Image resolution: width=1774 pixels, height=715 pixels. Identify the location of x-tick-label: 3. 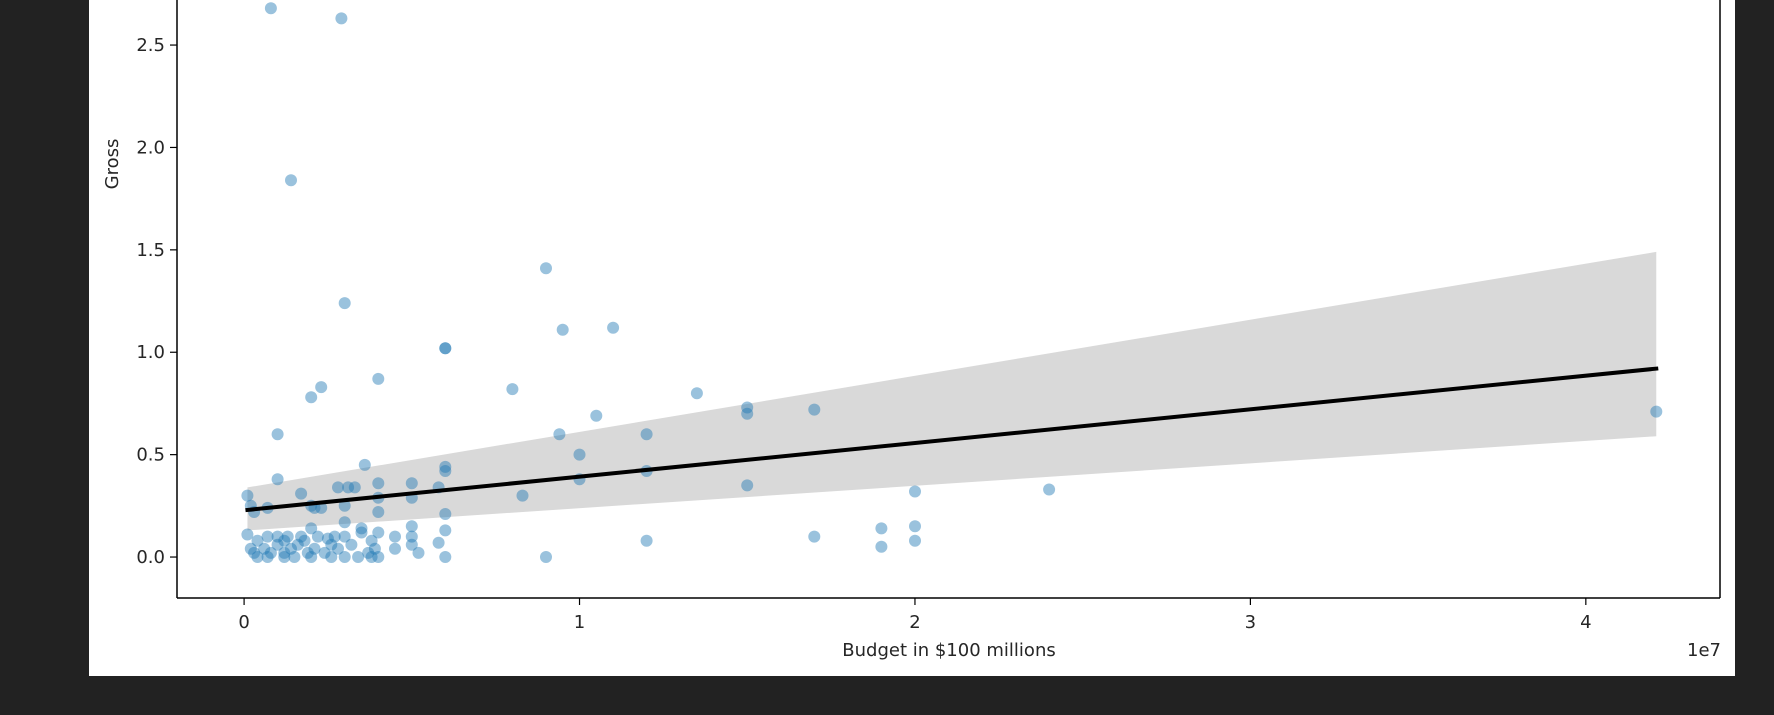
(1250, 622).